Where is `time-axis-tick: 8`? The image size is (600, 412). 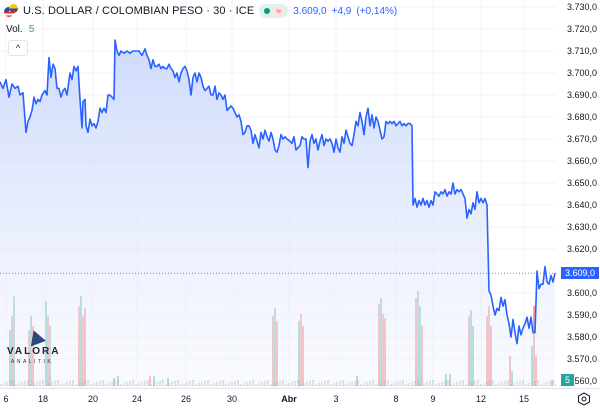 time-axis-tick: 8 is located at coordinates (396, 399).